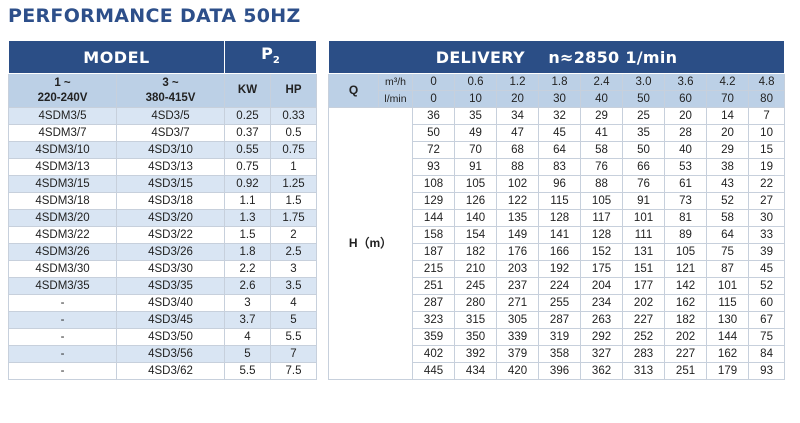 This screenshot has width=800, height=423. What do you see at coordinates (62, 90) in the screenshot?
I see `single-phase-header: 1 ~220-240V` at bounding box center [62, 90].